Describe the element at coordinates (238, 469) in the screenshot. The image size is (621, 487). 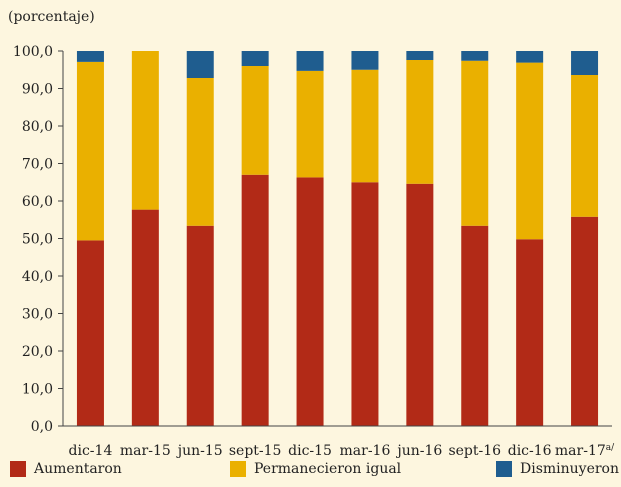
I see `legend-swatch-permanecieron-igual` at that location.